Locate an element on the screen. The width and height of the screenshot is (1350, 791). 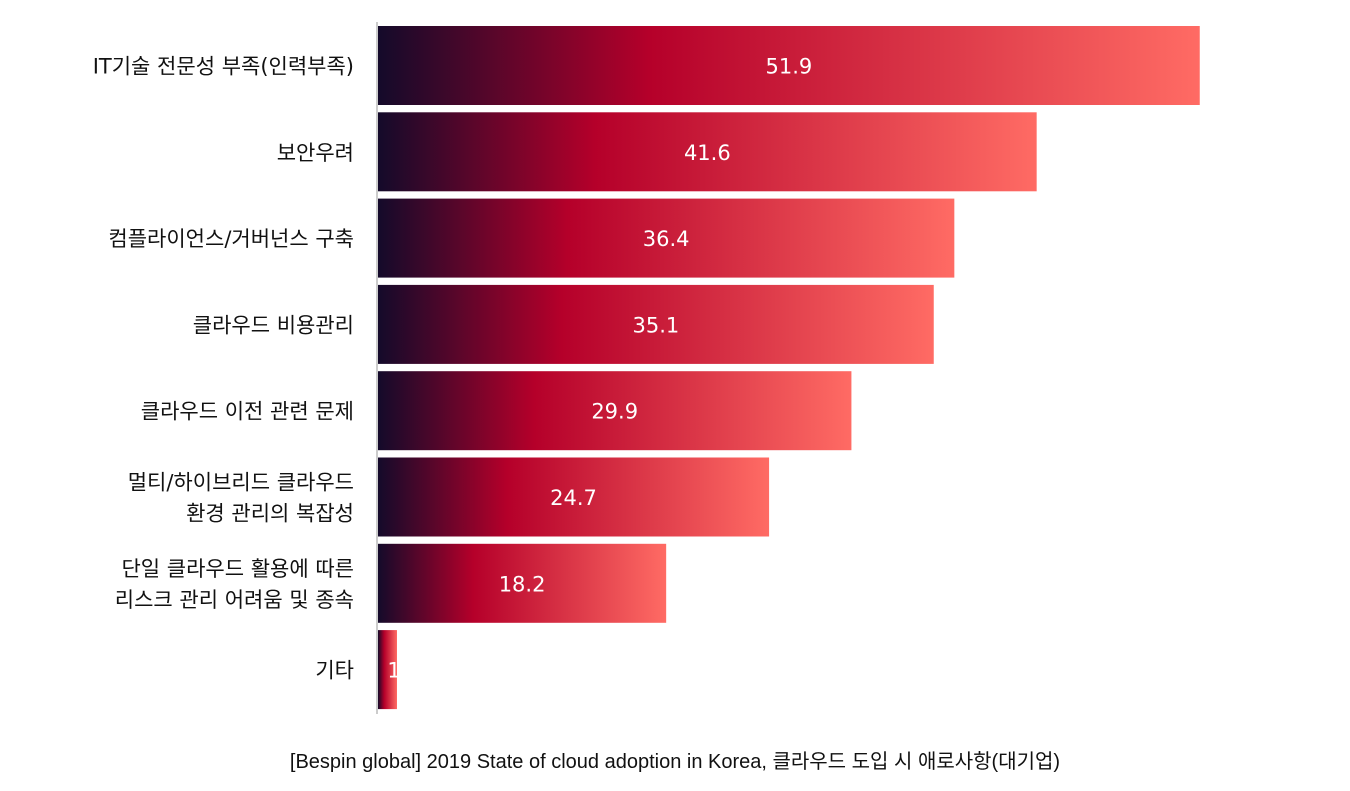
category-label-line: IT기술 전문성 부족(인력부족) is located at coordinates (223, 67).